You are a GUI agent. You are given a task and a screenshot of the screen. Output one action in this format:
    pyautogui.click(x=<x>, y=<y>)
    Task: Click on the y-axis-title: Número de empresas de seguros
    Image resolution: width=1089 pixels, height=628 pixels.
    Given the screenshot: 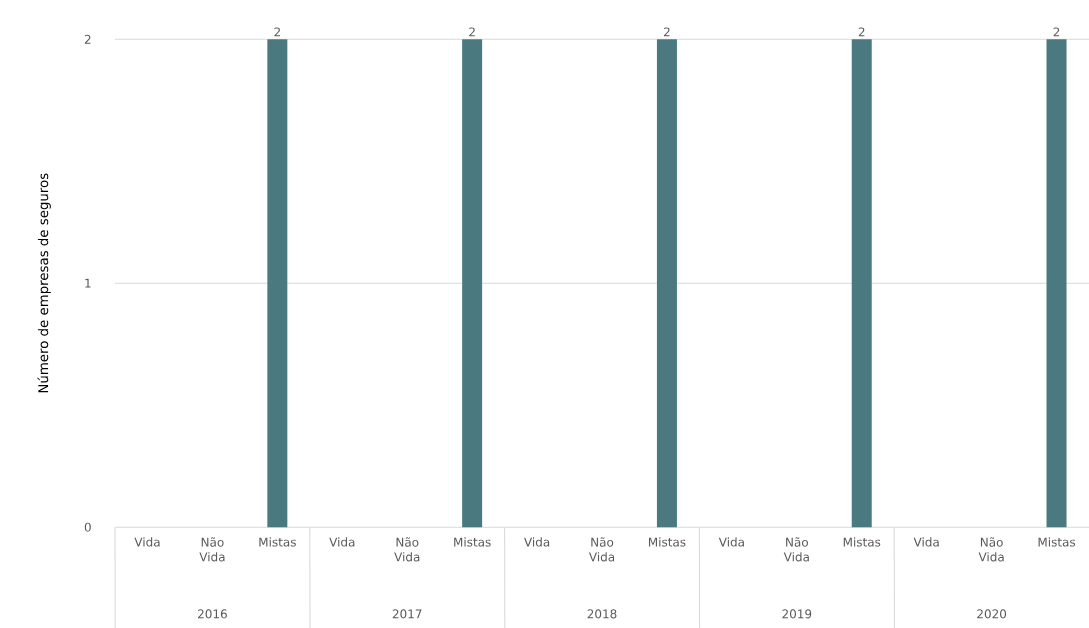 What is the action you would take?
    pyautogui.click(x=44, y=283)
    